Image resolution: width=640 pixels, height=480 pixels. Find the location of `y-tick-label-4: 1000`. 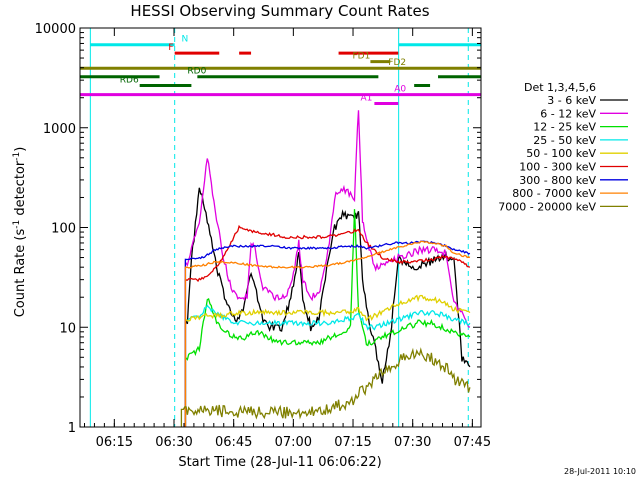

y-tick-label-4: 1000 is located at coordinates (59, 129).